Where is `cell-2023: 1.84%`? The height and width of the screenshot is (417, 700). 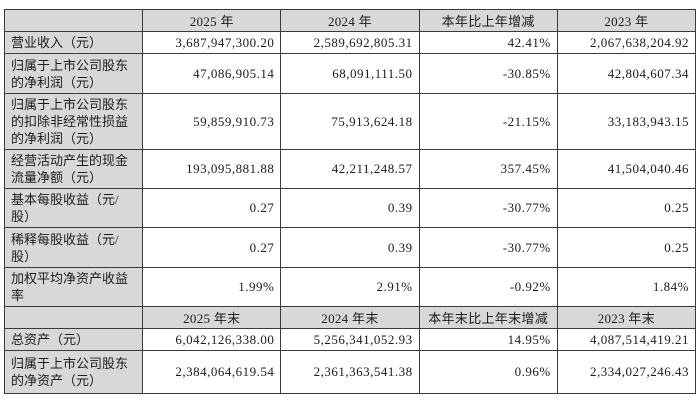
cell-2023: 1.84% is located at coordinates (626, 287).